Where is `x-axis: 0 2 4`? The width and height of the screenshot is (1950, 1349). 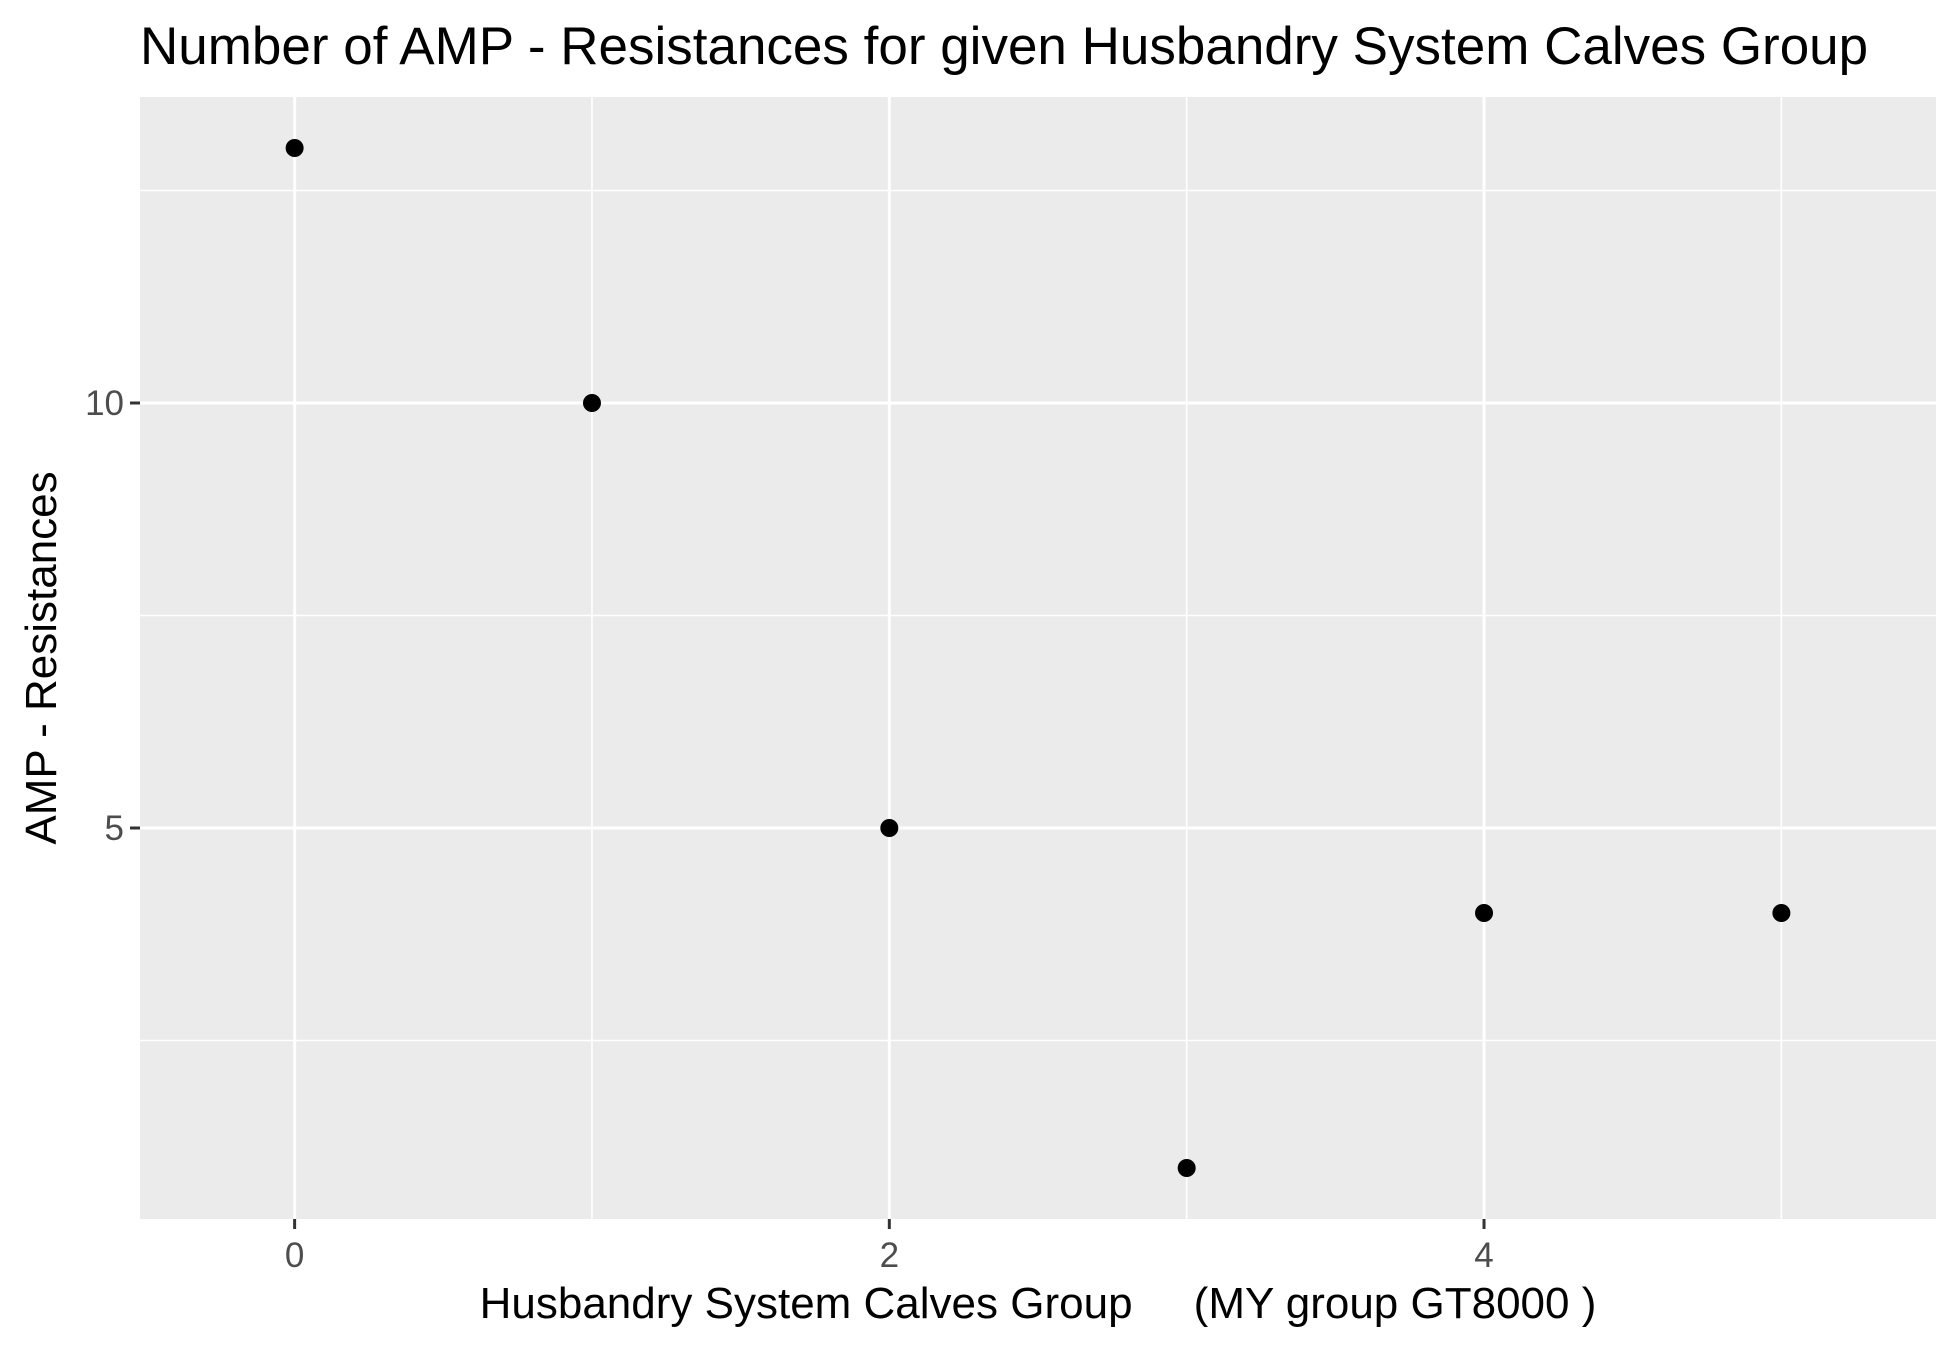 x-axis: 0 2 4 is located at coordinates (889, 1247).